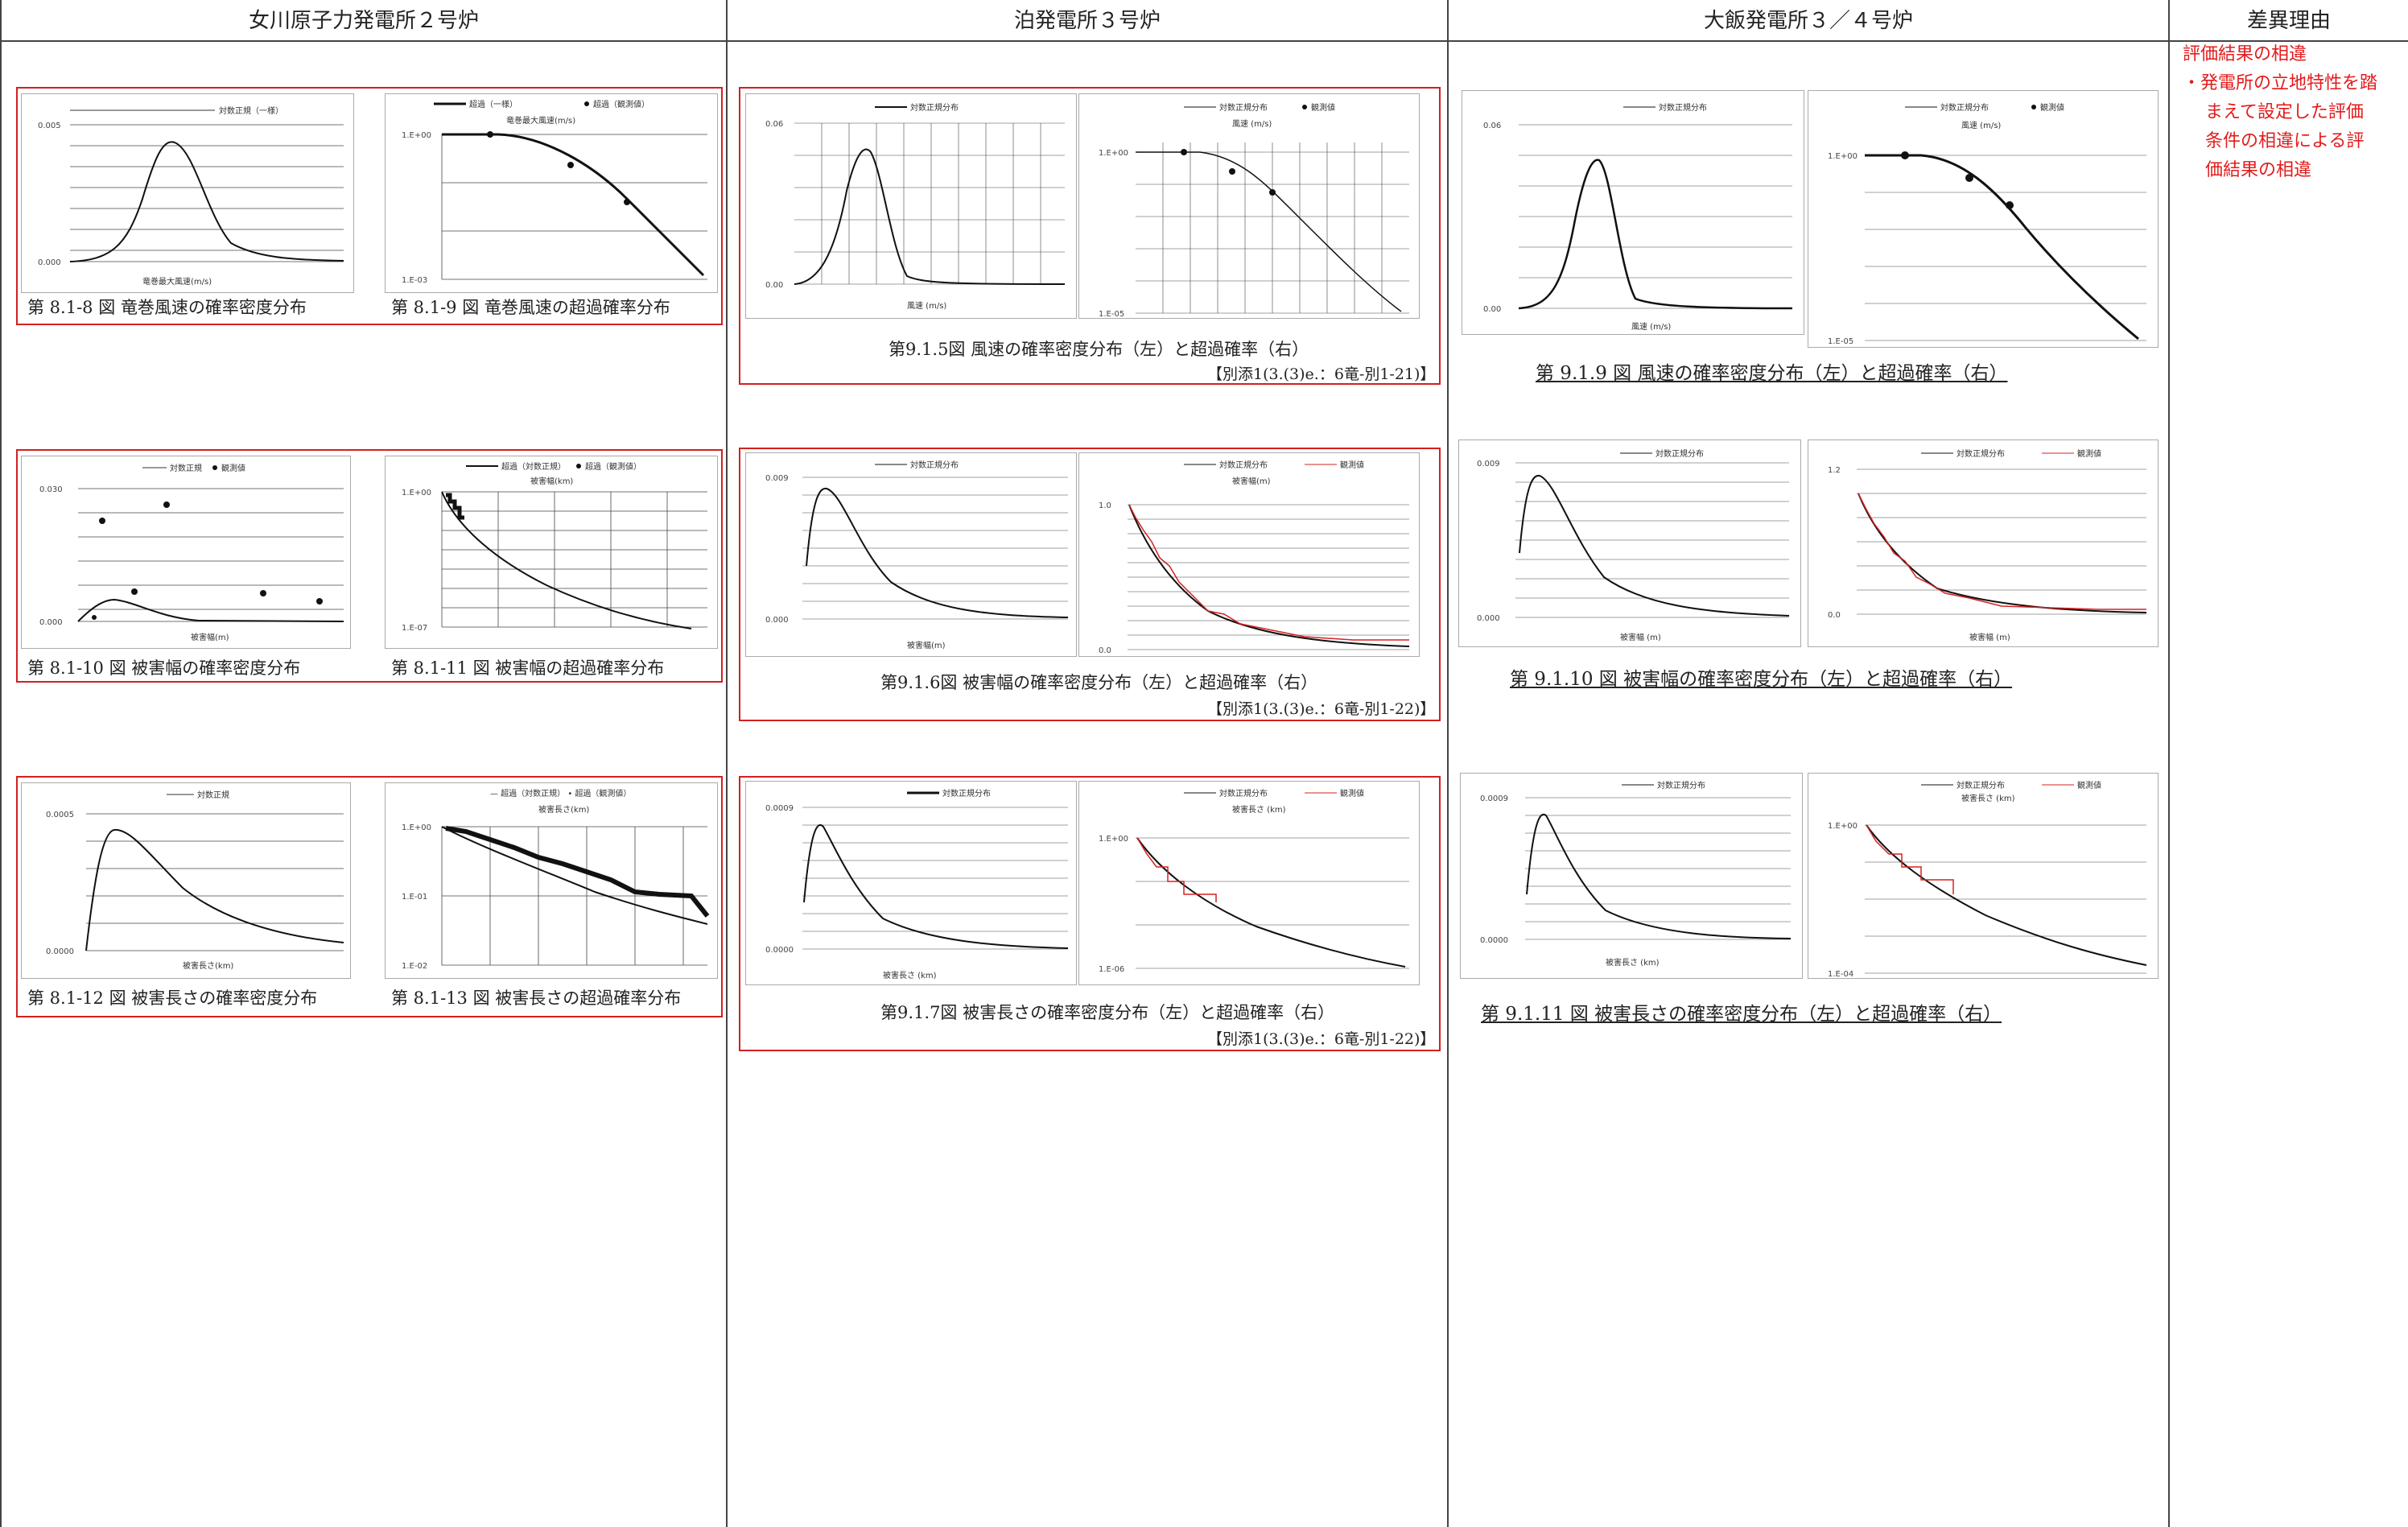 The image size is (2408, 1527). Describe the element at coordinates (1254, 881) in the screenshot. I see `chart-svg: 対数正規分布 観測値 被害長さ (km) 1.E+00 1.E-06` at that location.